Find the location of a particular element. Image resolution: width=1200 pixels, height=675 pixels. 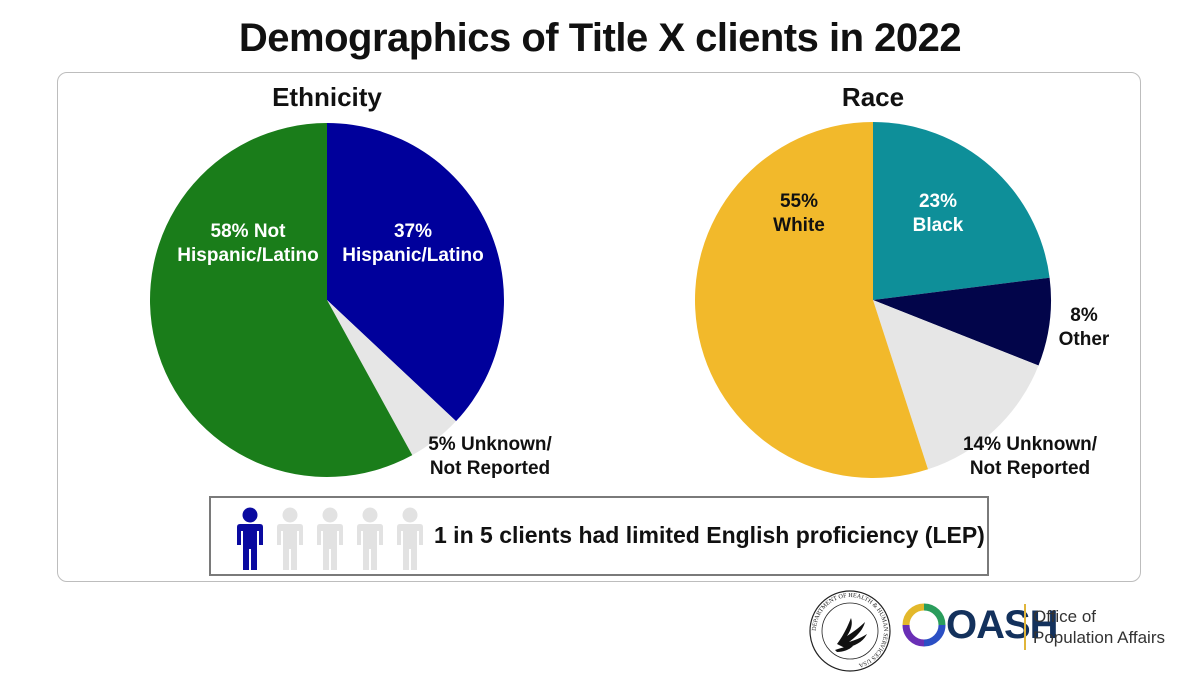

oash-logo-text: OASH is located at coordinates (1002, 625).